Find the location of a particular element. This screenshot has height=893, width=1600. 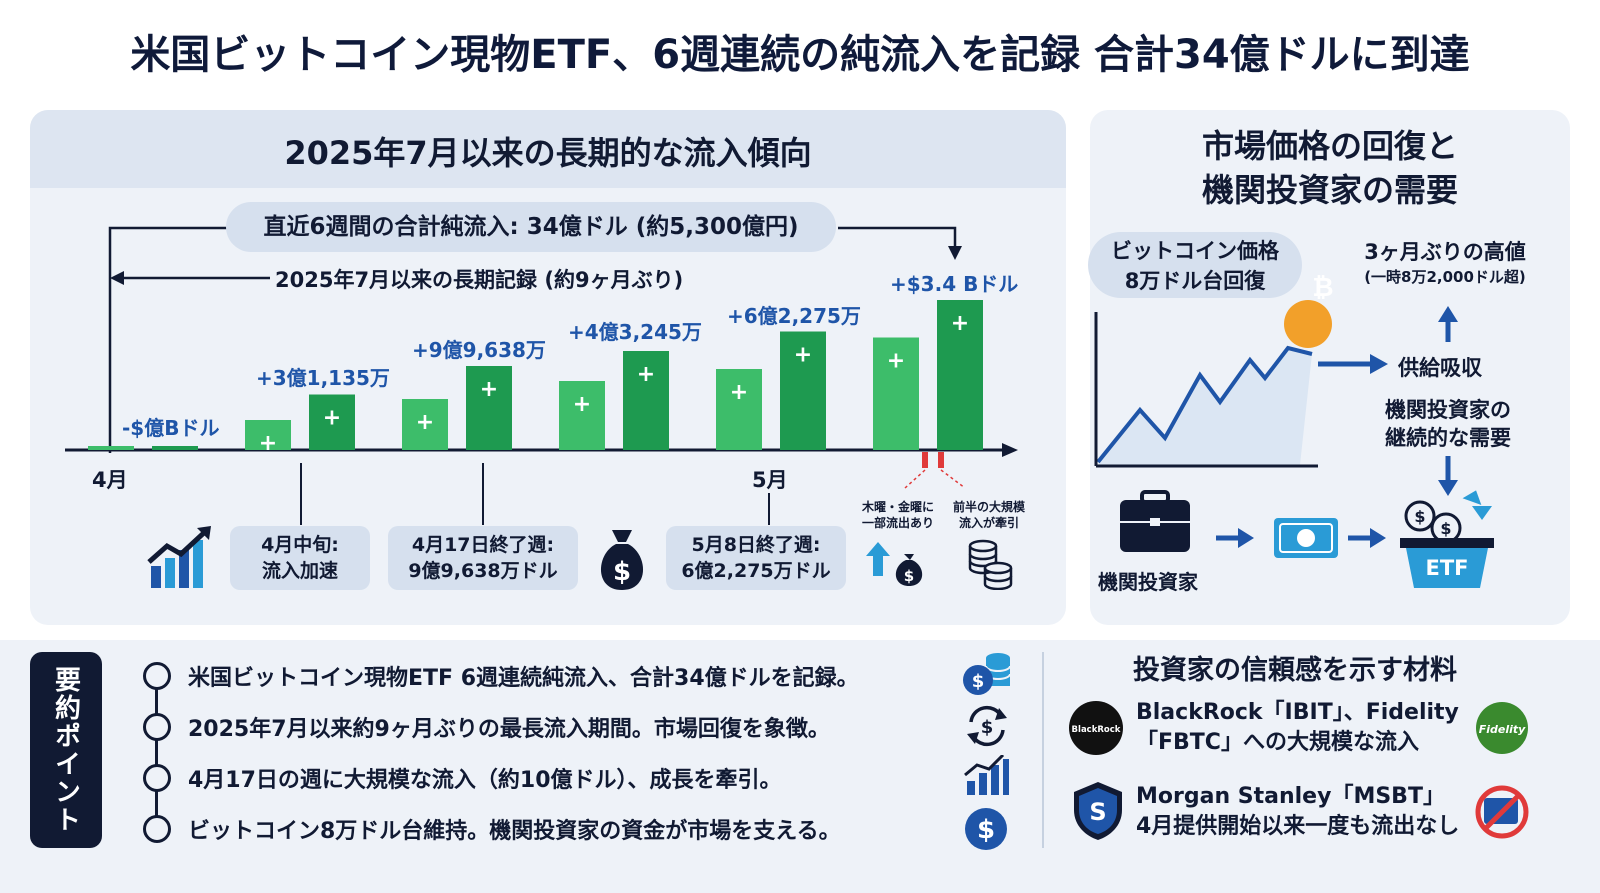

trend-heading: 2025年7月以来の長期的な流入傾向 is located at coordinates (548, 153).